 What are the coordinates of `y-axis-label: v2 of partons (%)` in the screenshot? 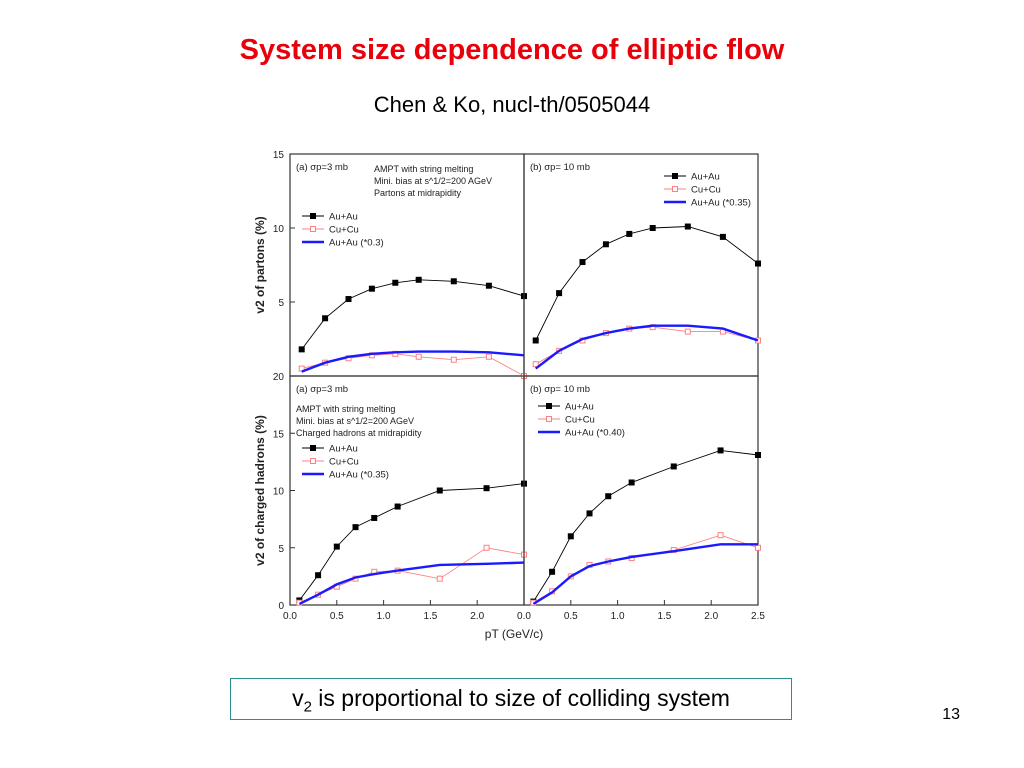 It's located at (260, 264).